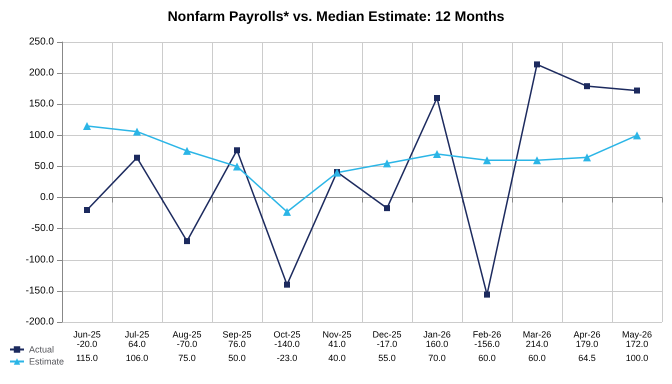 The width and height of the screenshot is (672, 384). What do you see at coordinates (44, 166) in the screenshot?
I see `y-tick-label: 50.0` at bounding box center [44, 166].